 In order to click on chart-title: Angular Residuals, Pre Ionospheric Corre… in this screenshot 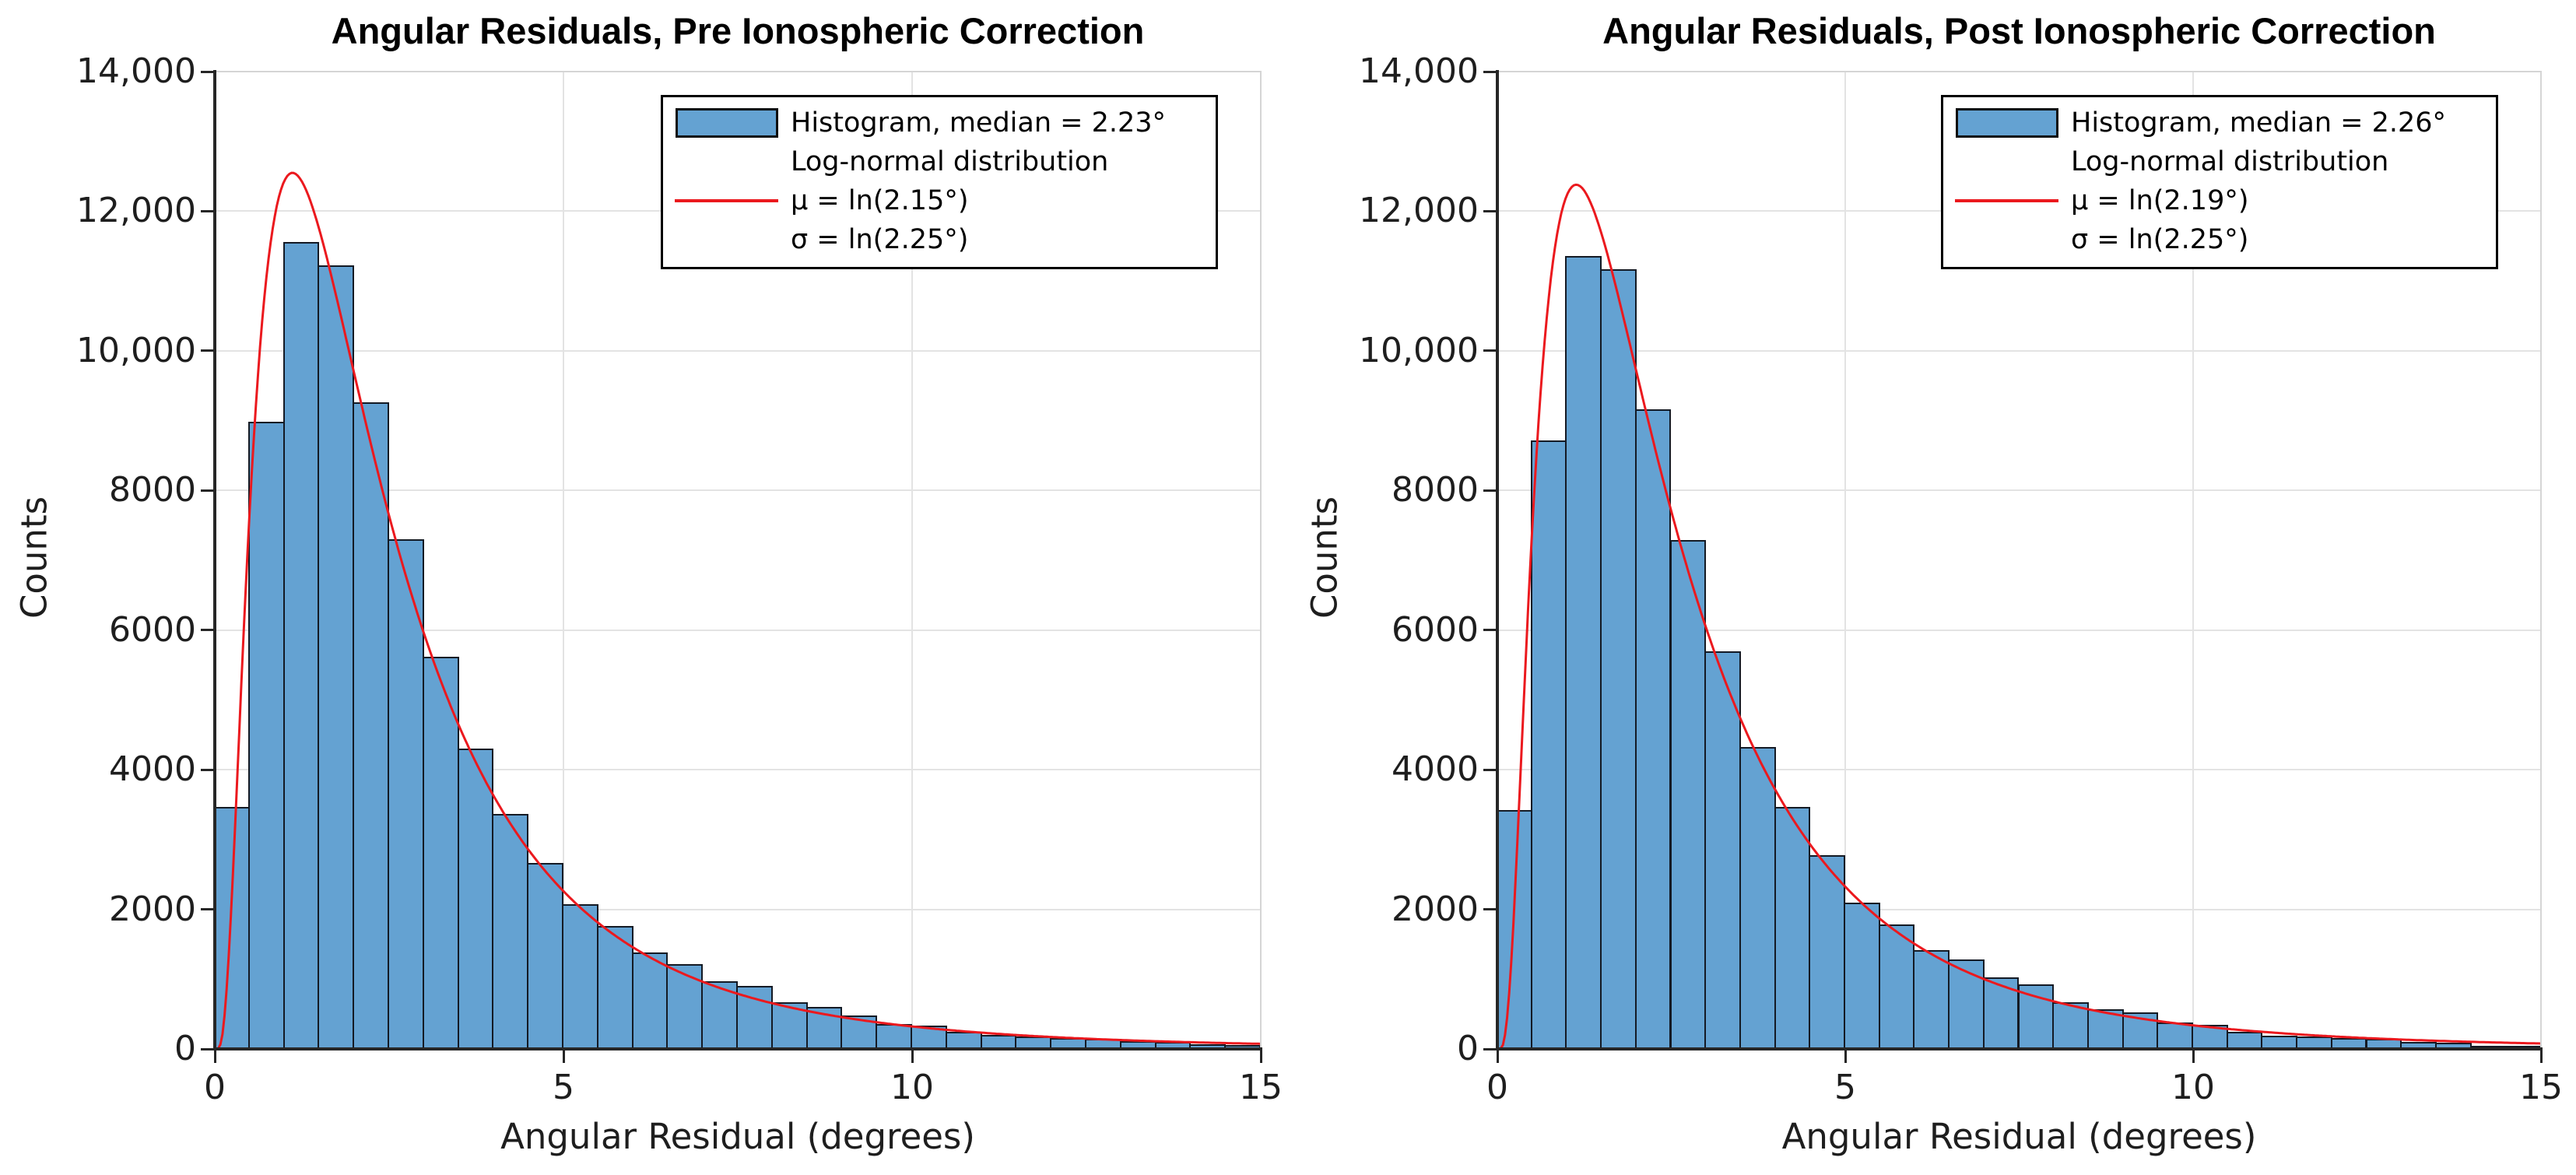, I will do `click(738, 30)`.